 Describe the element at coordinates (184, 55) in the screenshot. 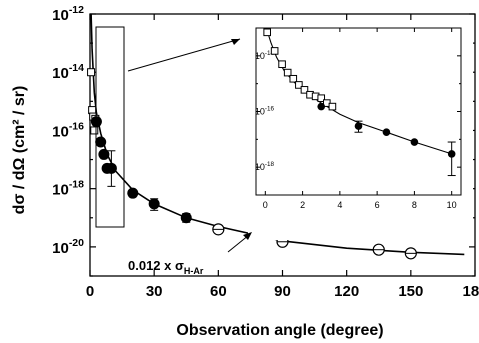

I see `zoom-arrow-line` at that location.